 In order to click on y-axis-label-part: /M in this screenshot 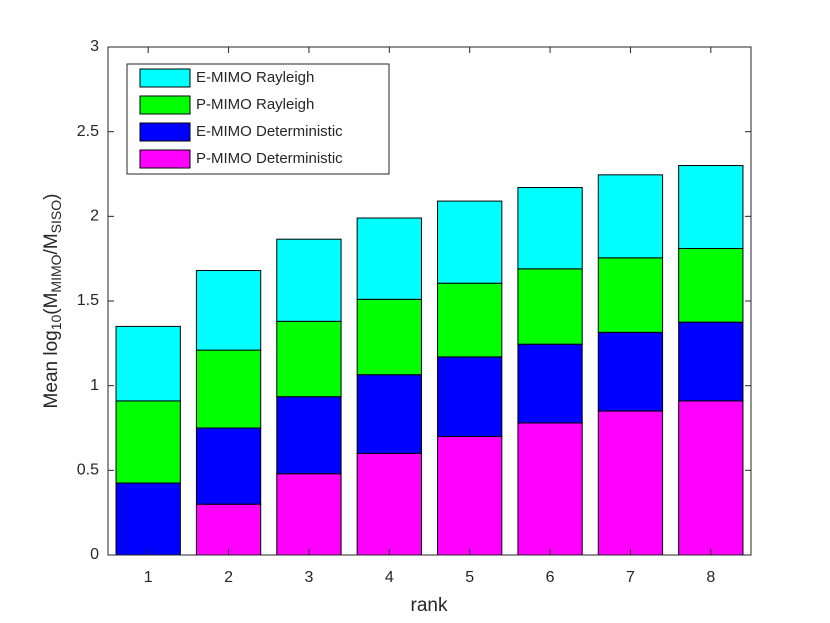, I will do `click(51, 243)`.